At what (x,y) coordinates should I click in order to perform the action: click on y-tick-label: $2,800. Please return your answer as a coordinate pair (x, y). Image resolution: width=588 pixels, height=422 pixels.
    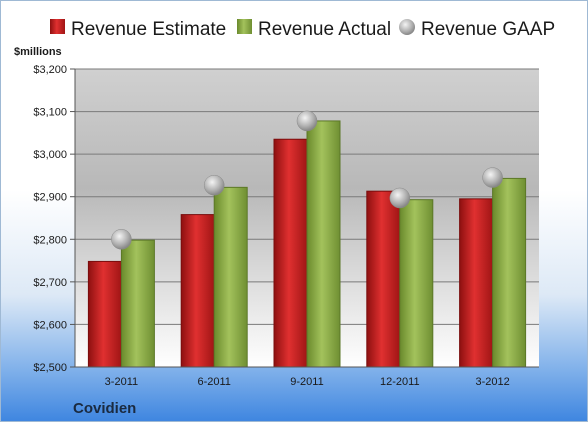
    Looking at the image, I should click on (50, 240).